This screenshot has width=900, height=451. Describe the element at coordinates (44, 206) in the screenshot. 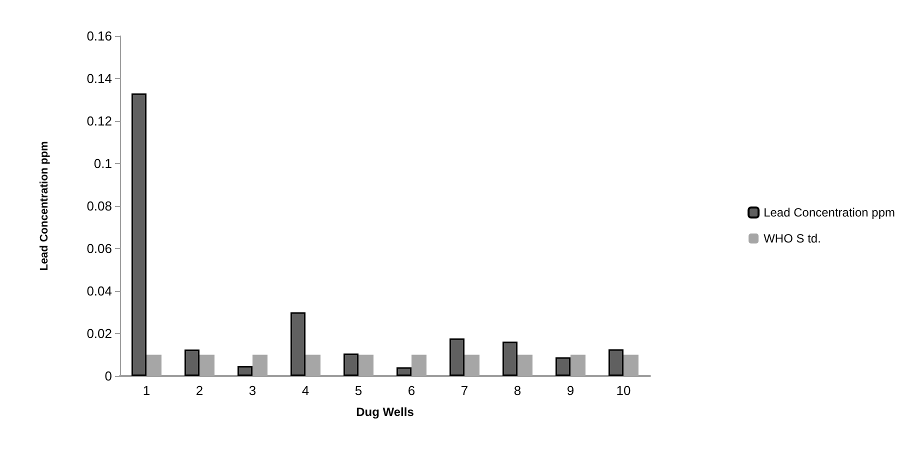

I see `y-axis-title: Lead Concentration ppm` at that location.